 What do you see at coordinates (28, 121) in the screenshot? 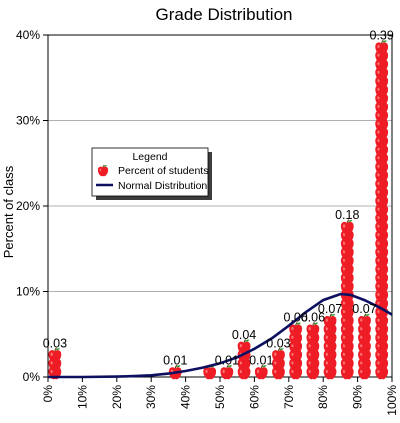
I see `y-tick-label: 30%` at bounding box center [28, 121].